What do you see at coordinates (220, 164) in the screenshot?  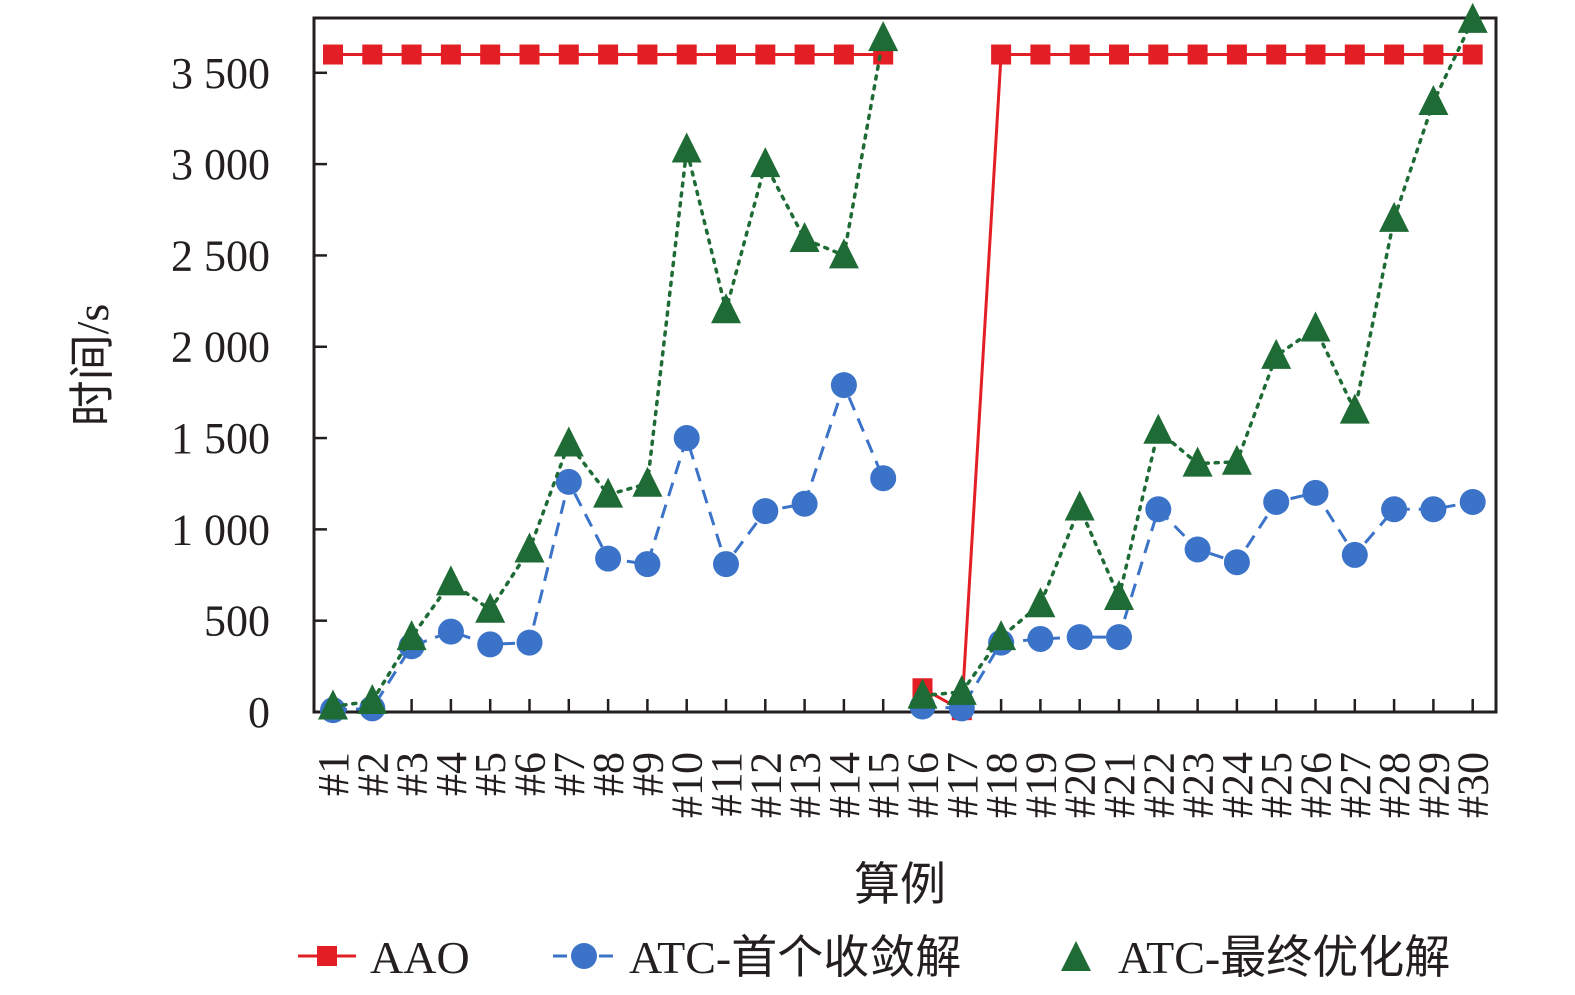 I see `y-tick-label: 3 000` at bounding box center [220, 164].